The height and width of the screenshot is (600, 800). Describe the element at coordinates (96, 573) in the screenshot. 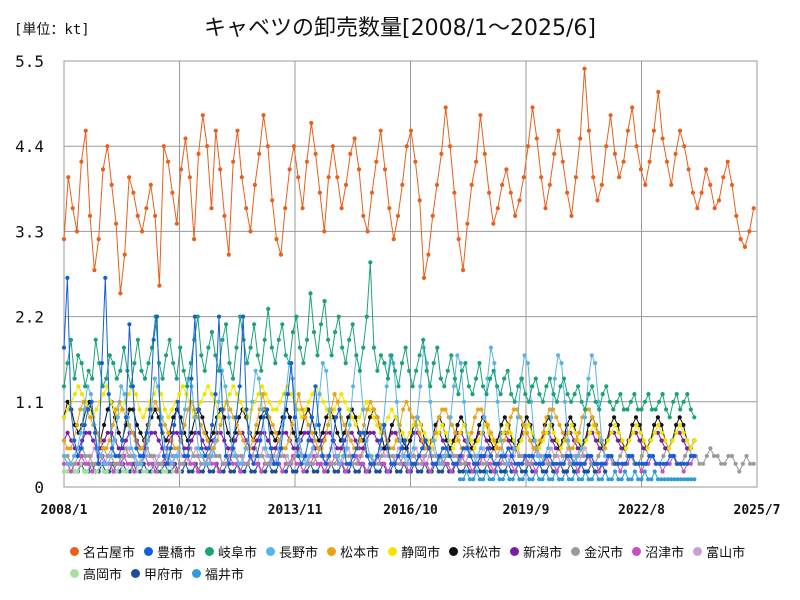

I see `legend-item: 高岡市` at that location.